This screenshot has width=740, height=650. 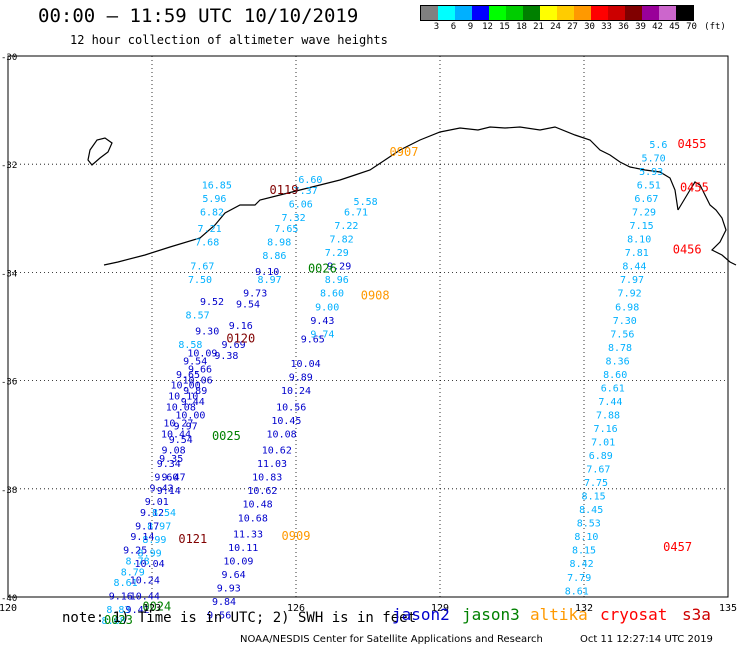 What do you see at coordinates (346, 226) in the screenshot?
I see `wave-height-value: 7.22` at bounding box center [346, 226].